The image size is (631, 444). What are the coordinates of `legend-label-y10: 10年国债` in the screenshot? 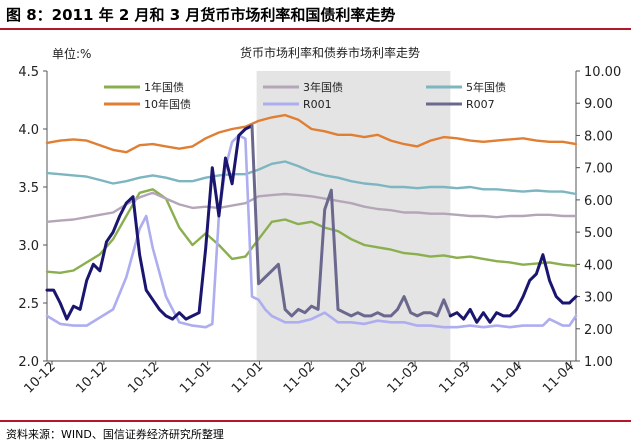 It's located at (167, 104).